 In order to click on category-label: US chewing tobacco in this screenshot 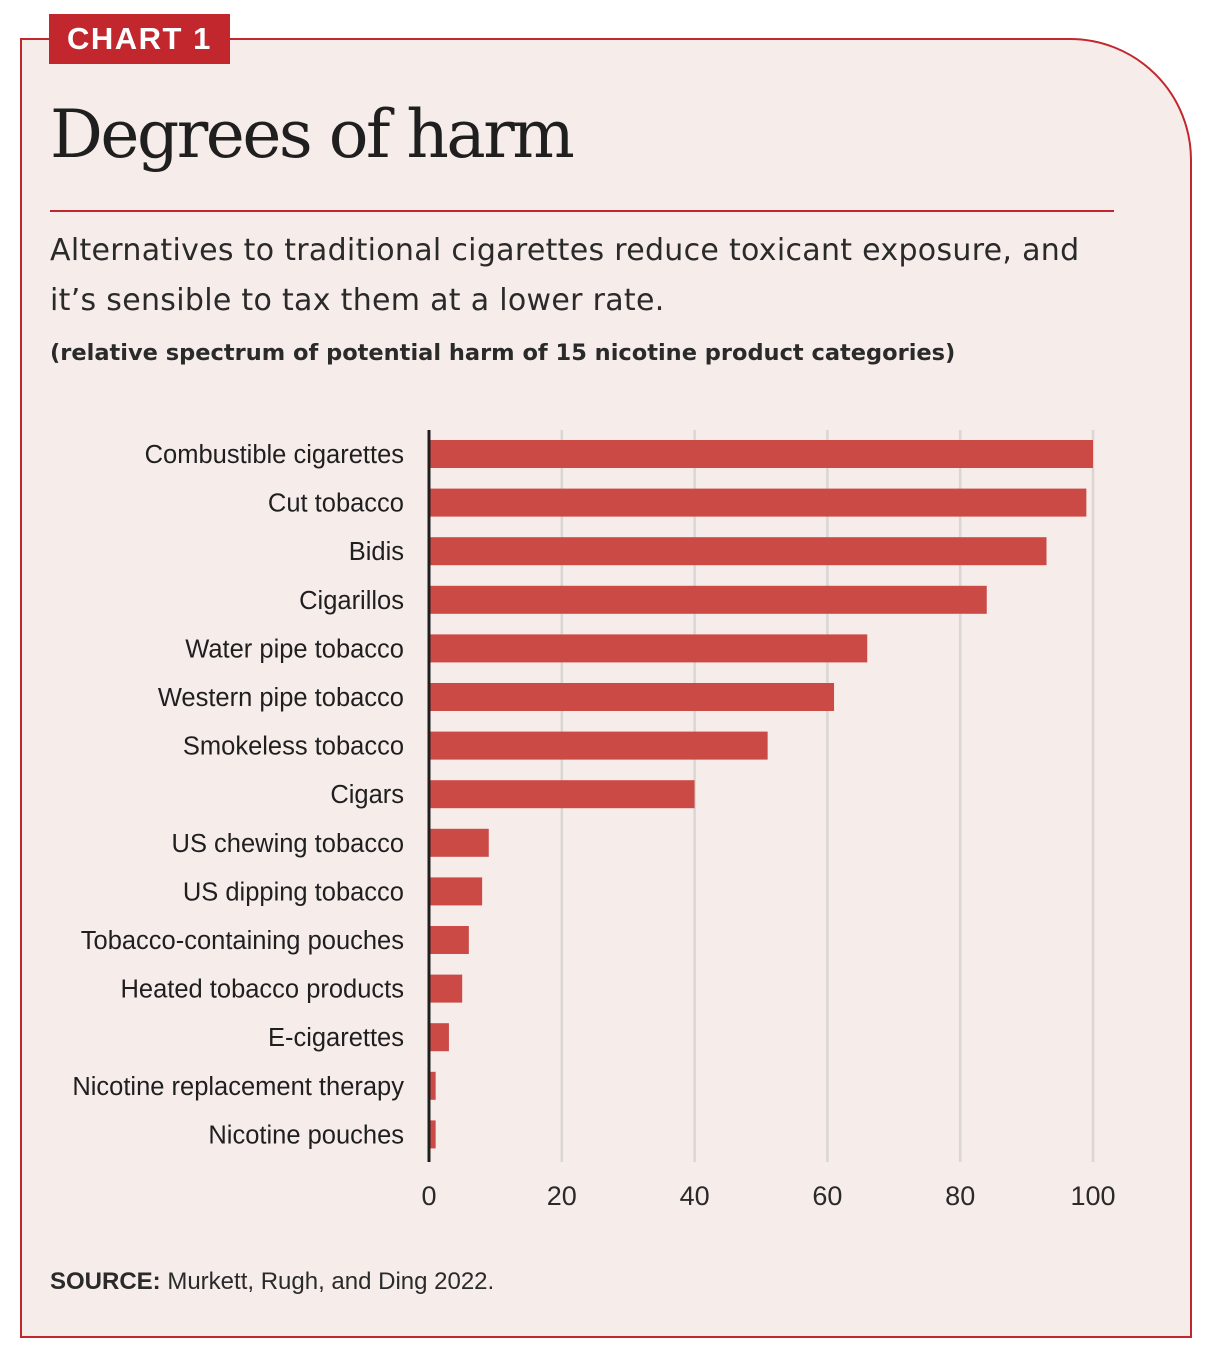, I will do `click(288, 844)`.